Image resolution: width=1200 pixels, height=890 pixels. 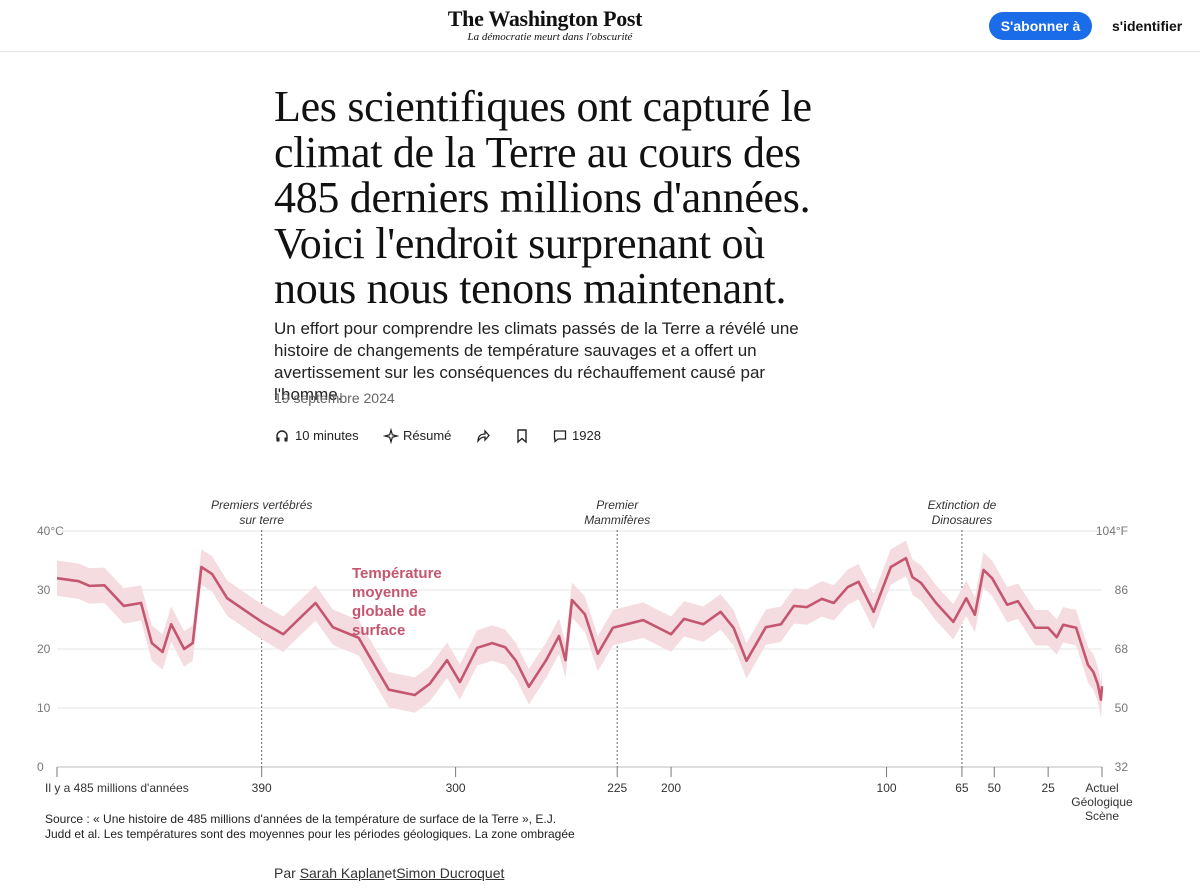 I want to click on logo: The Washington Post, so click(x=545, y=18).